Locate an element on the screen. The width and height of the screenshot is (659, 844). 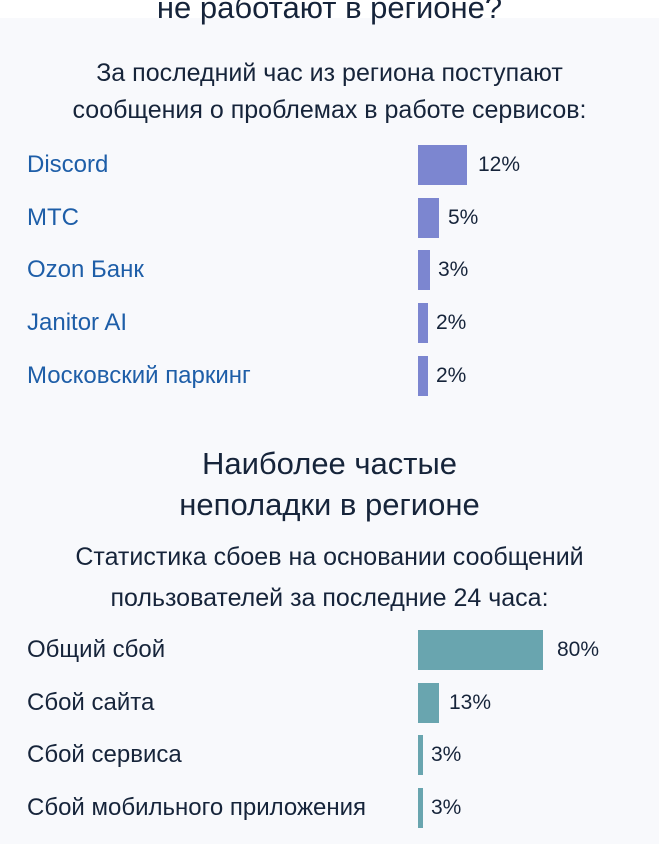
service-bar-mts is located at coordinates (428, 218).